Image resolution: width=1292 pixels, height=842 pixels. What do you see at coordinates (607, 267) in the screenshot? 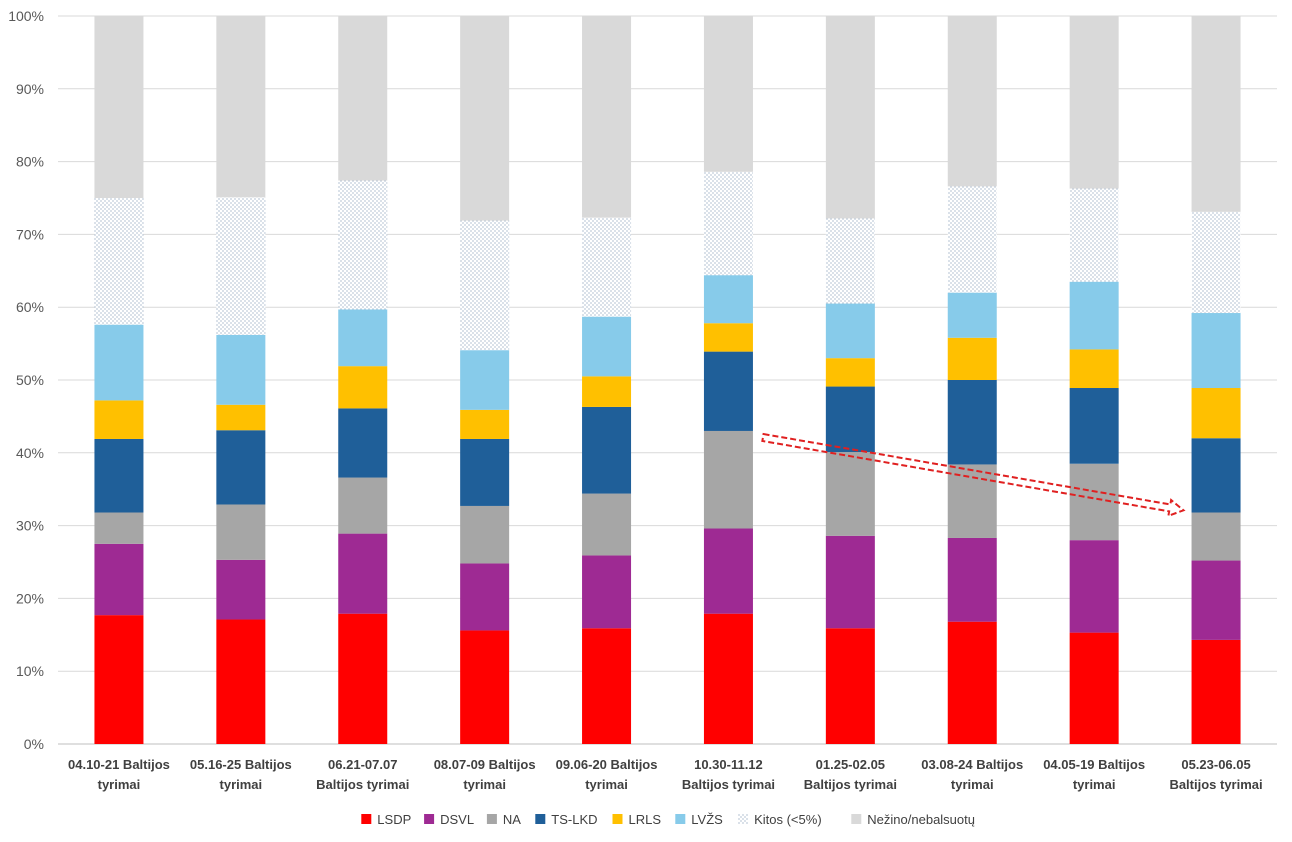
I see `bar-segment-kitos-5--4` at bounding box center [607, 267].